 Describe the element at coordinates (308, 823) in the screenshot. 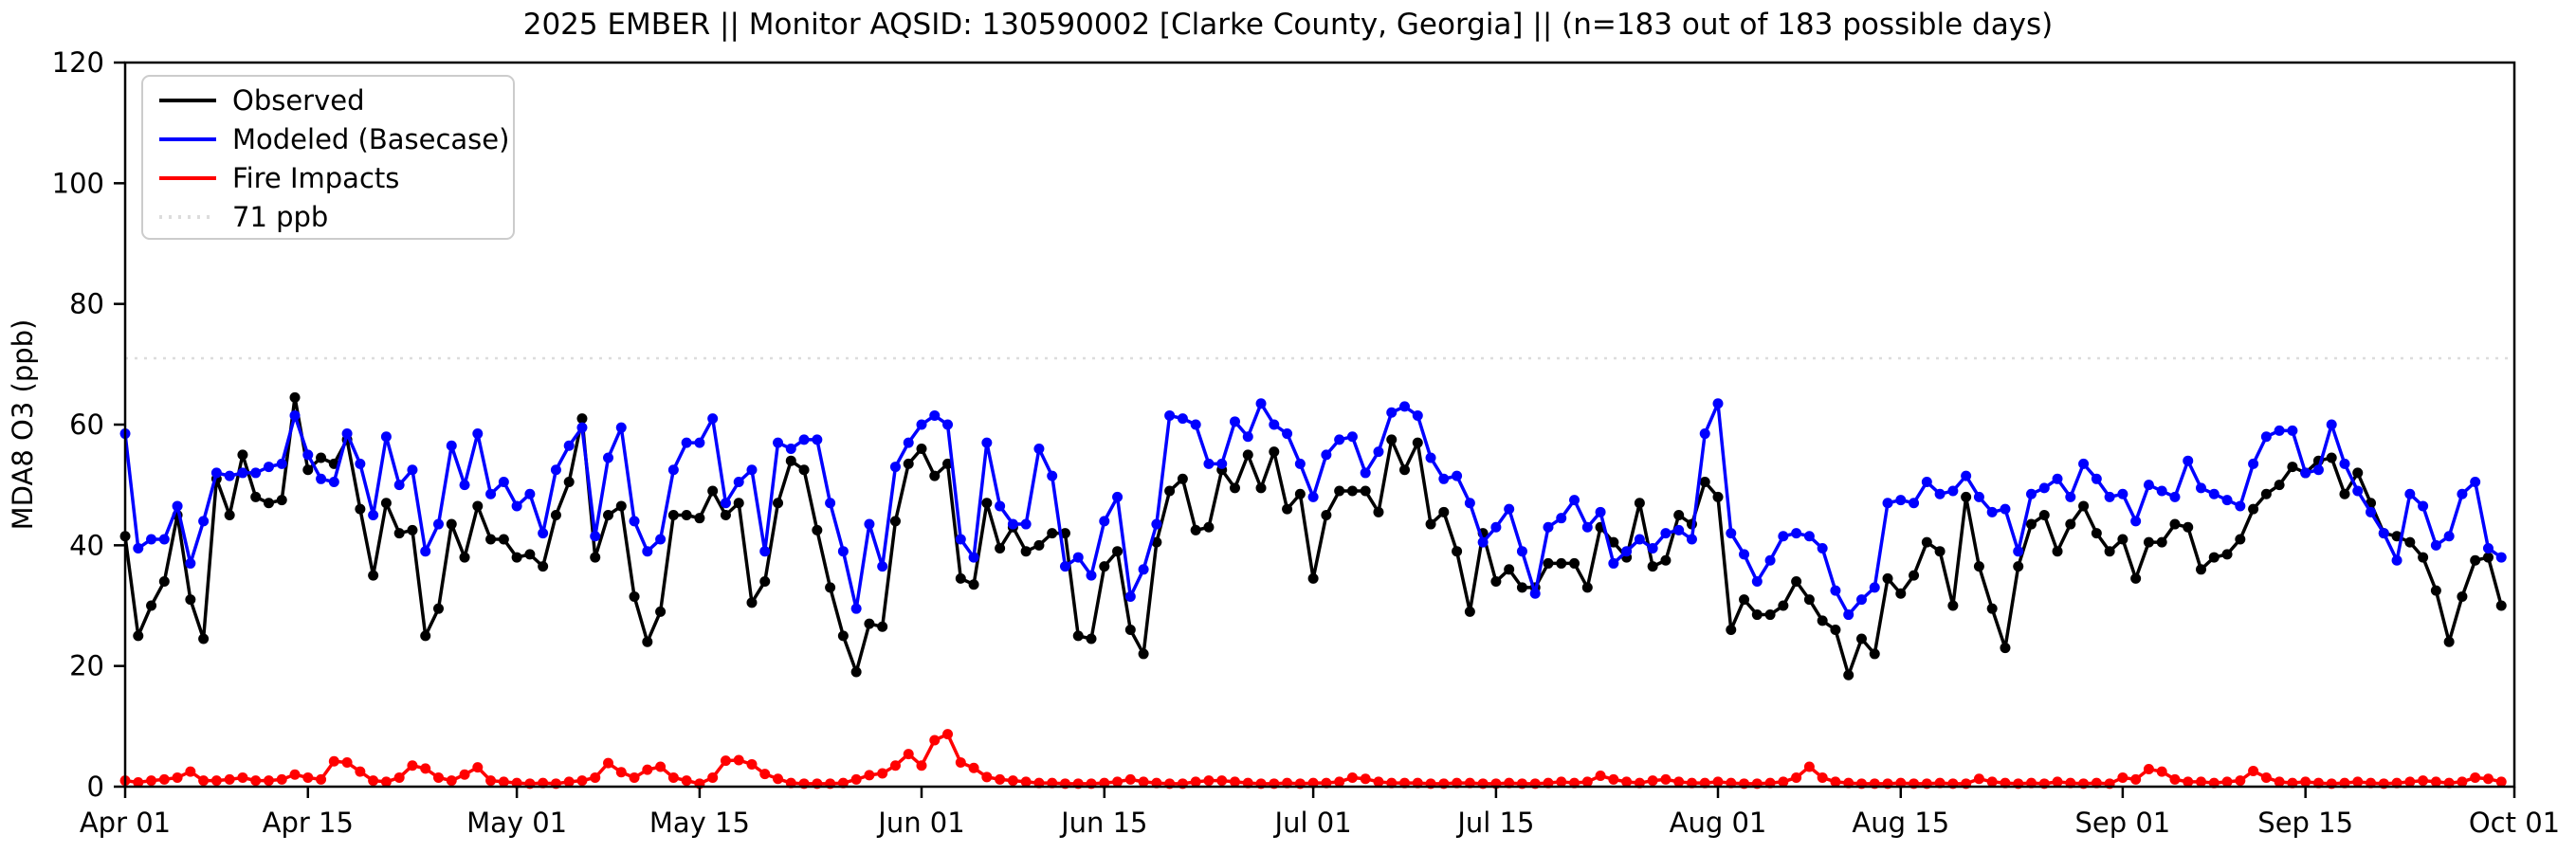

I see `x-tick-label: Apr 15` at that location.